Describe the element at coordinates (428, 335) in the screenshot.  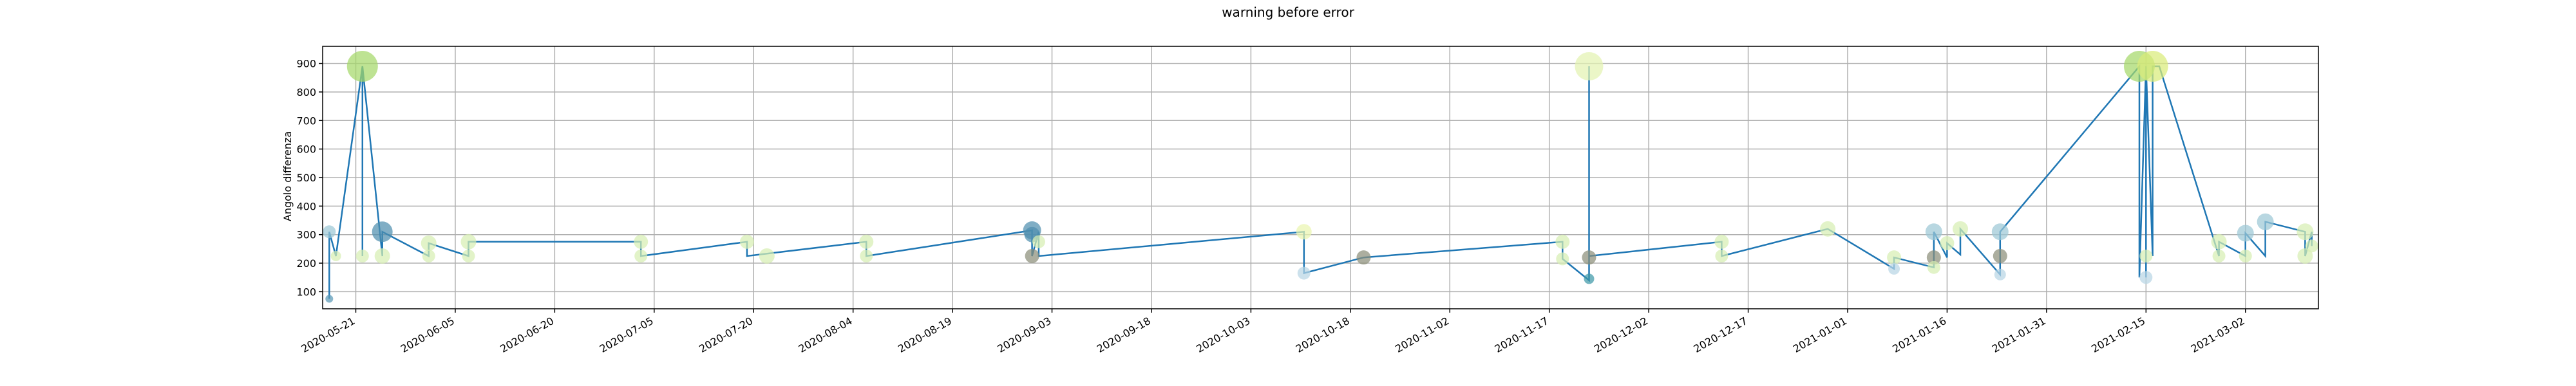
I see `x-tick-label: 2020-06-05` at that location.